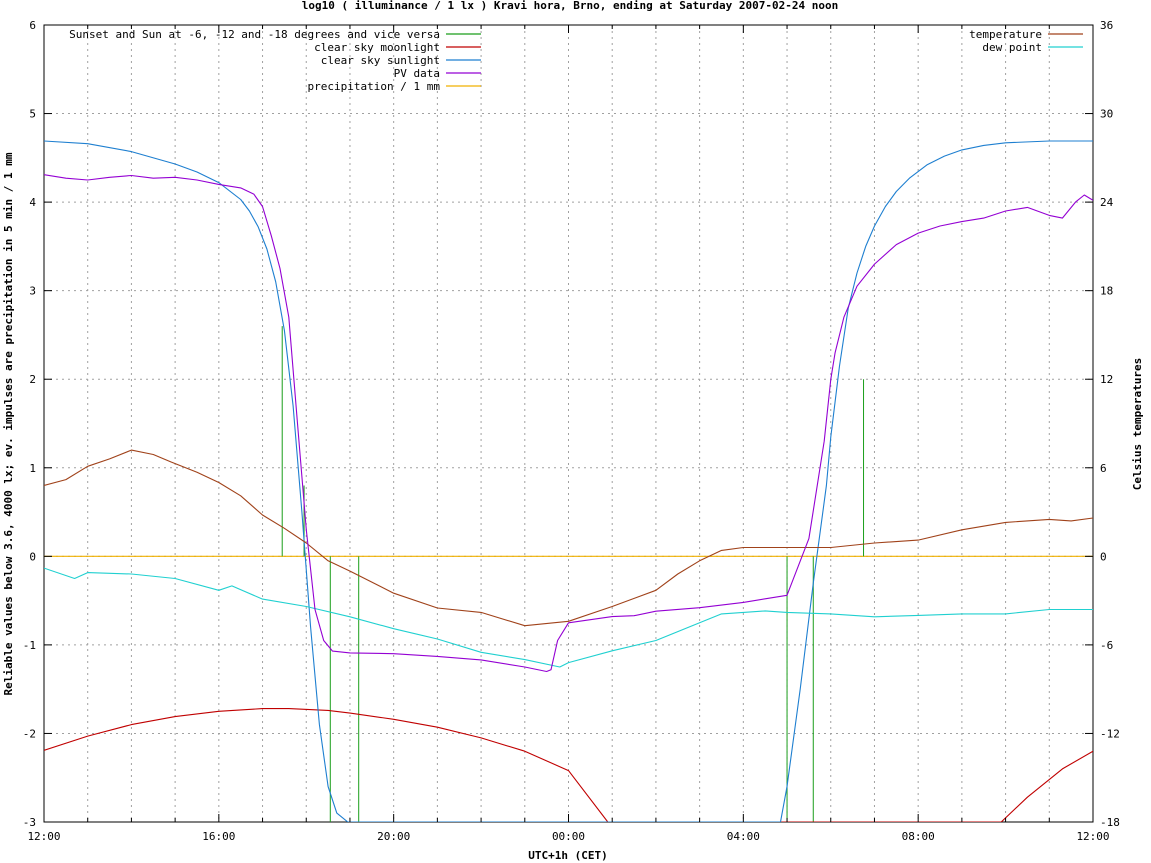 The width and height of the screenshot is (1151, 863). Describe the element at coordinates (1012, 47) in the screenshot. I see `legend-label: dew point` at that location.